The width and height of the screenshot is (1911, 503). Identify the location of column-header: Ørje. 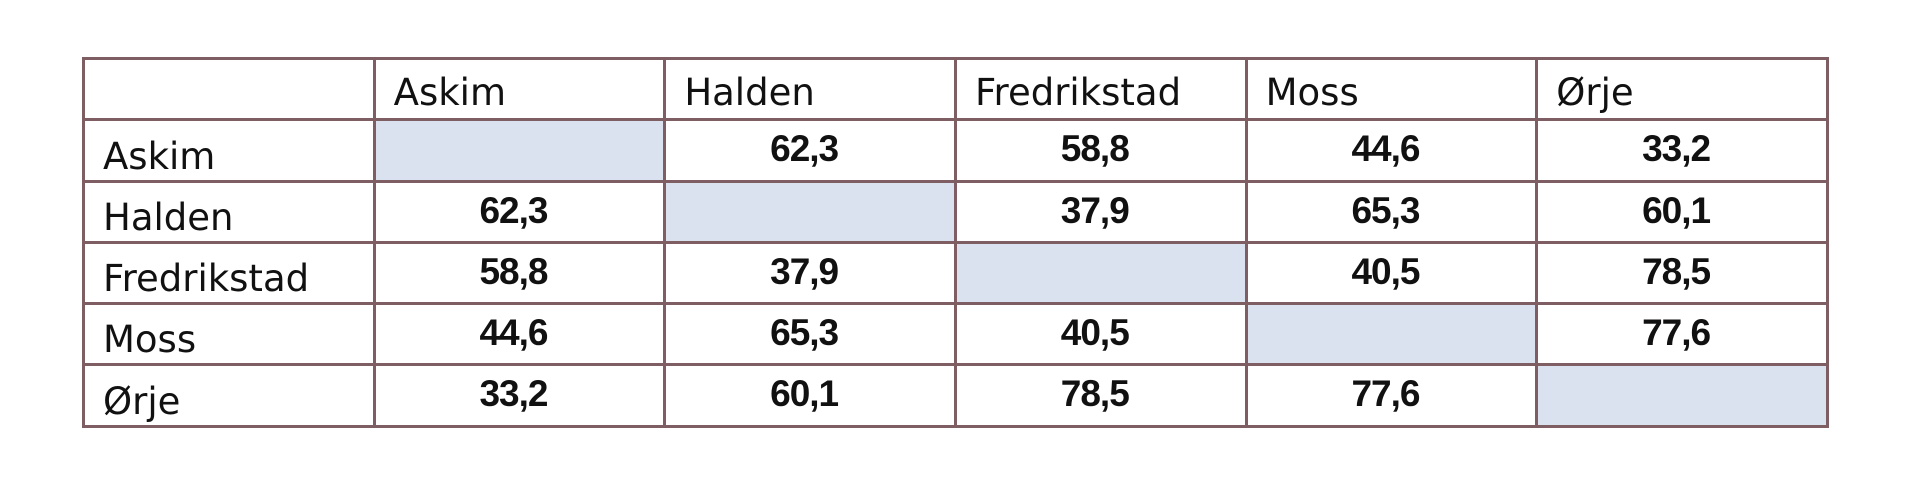
(1682, 89).